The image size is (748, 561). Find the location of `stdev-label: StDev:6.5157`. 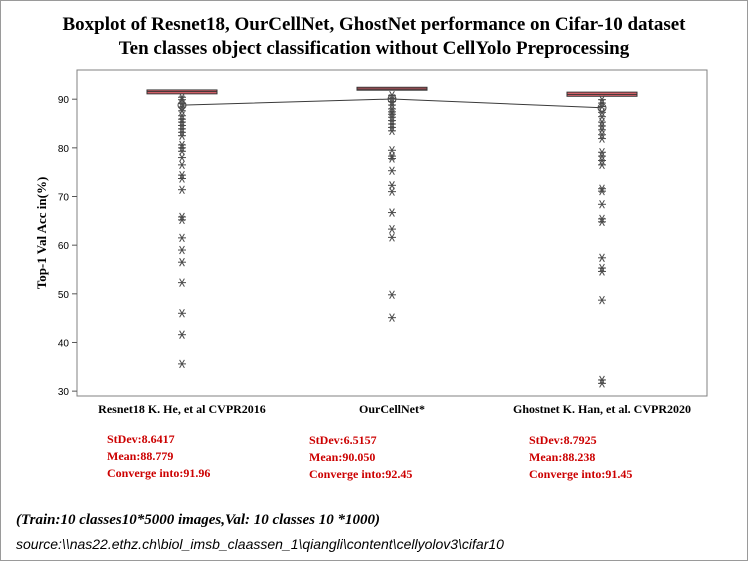

stdev-label: StDev:6.5157 is located at coordinates (343, 440).